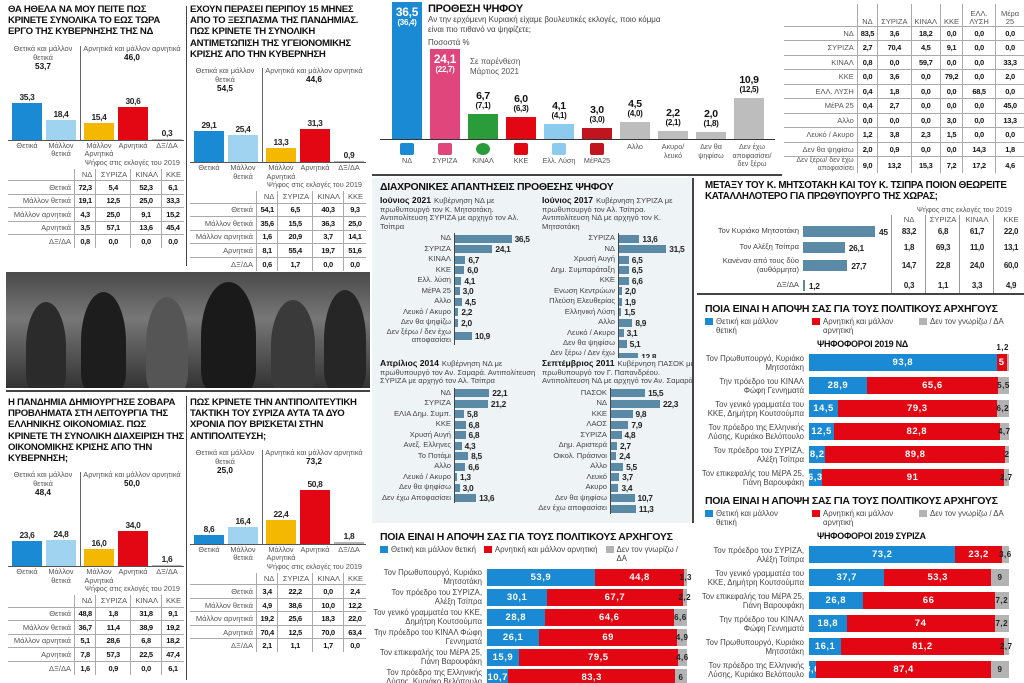  What do you see at coordinates (711, 123) in the screenshot?
I see `bar-previous-value: (1,8)` at bounding box center [711, 123].